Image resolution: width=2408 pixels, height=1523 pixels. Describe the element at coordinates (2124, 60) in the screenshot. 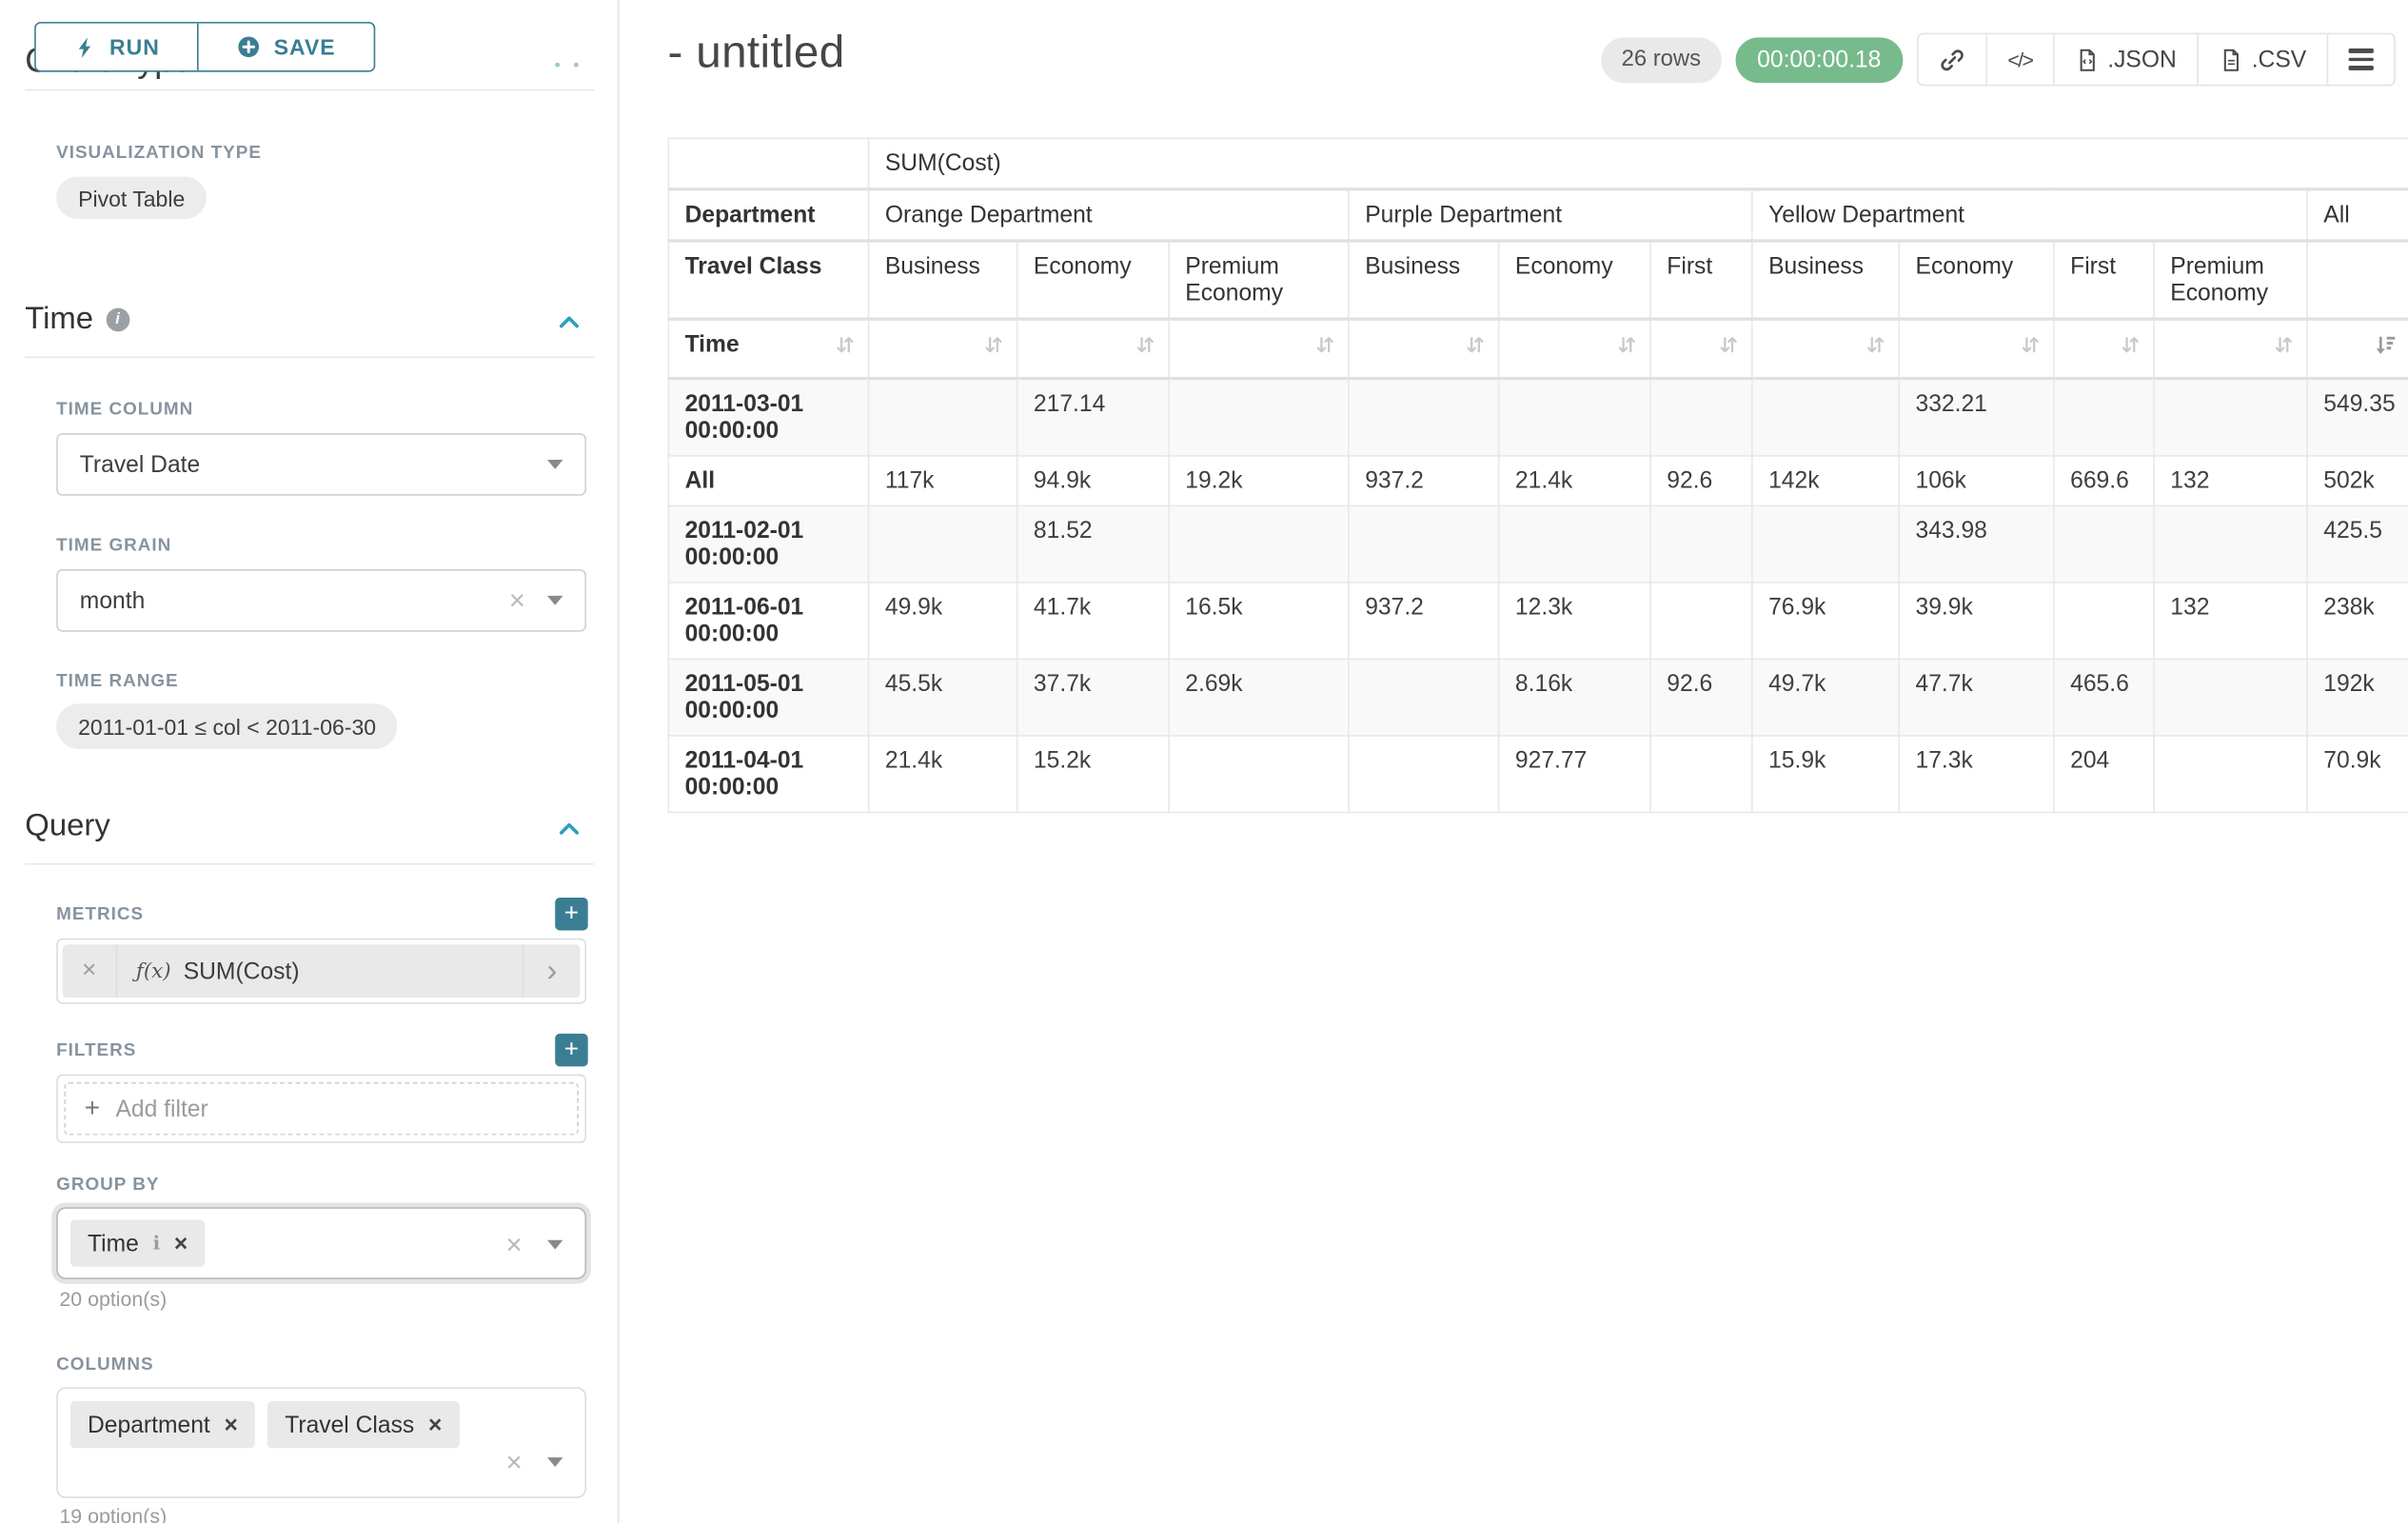

I see `export-json-button: .JSON` at that location.